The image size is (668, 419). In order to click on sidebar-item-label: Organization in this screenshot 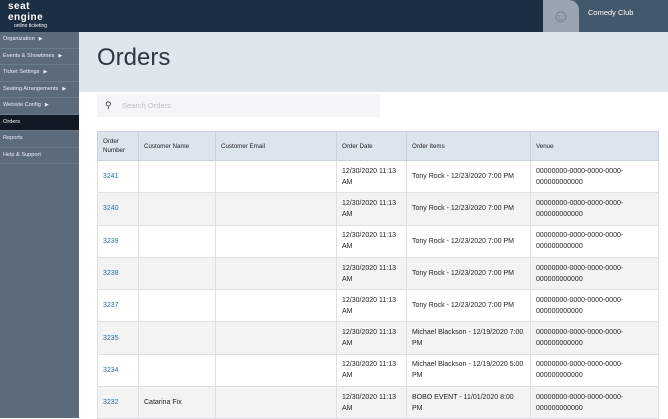, I will do `click(19, 39)`.